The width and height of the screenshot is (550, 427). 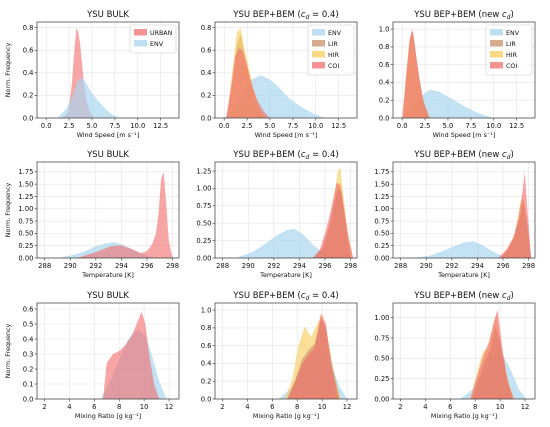 I want to click on legend-label-hir: HIR, so click(x=334, y=55).